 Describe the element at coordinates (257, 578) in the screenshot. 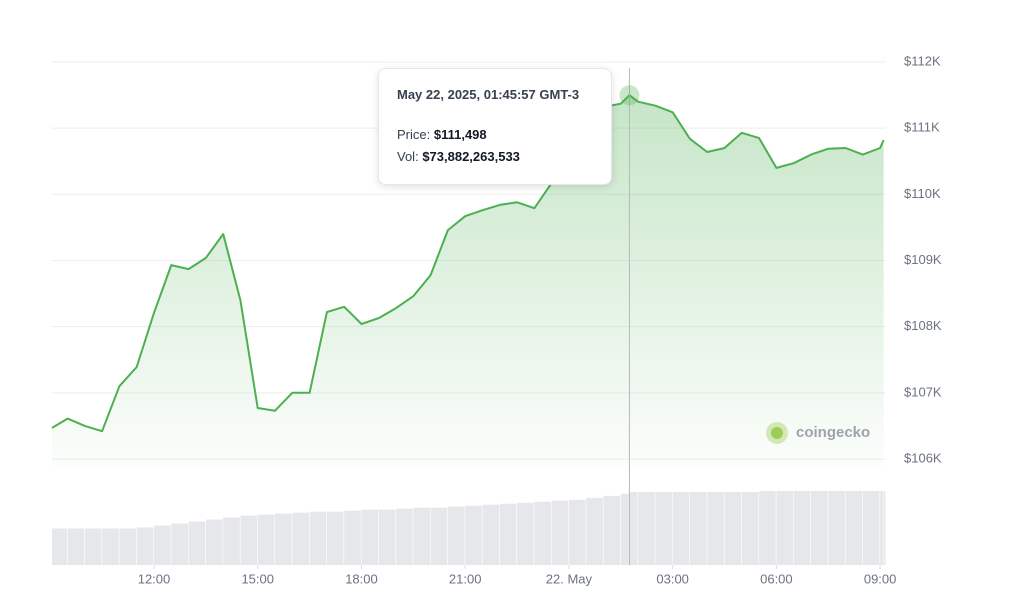

I see `x-tick-label: 15:00` at that location.